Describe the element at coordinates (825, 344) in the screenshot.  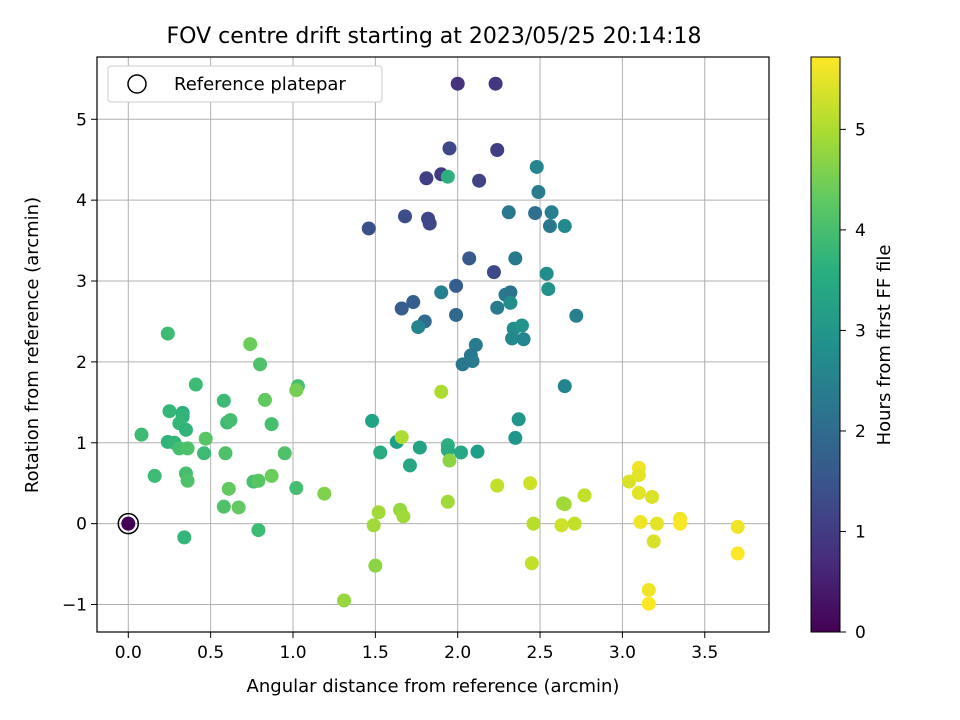
I see `colorbar-gradient` at that location.